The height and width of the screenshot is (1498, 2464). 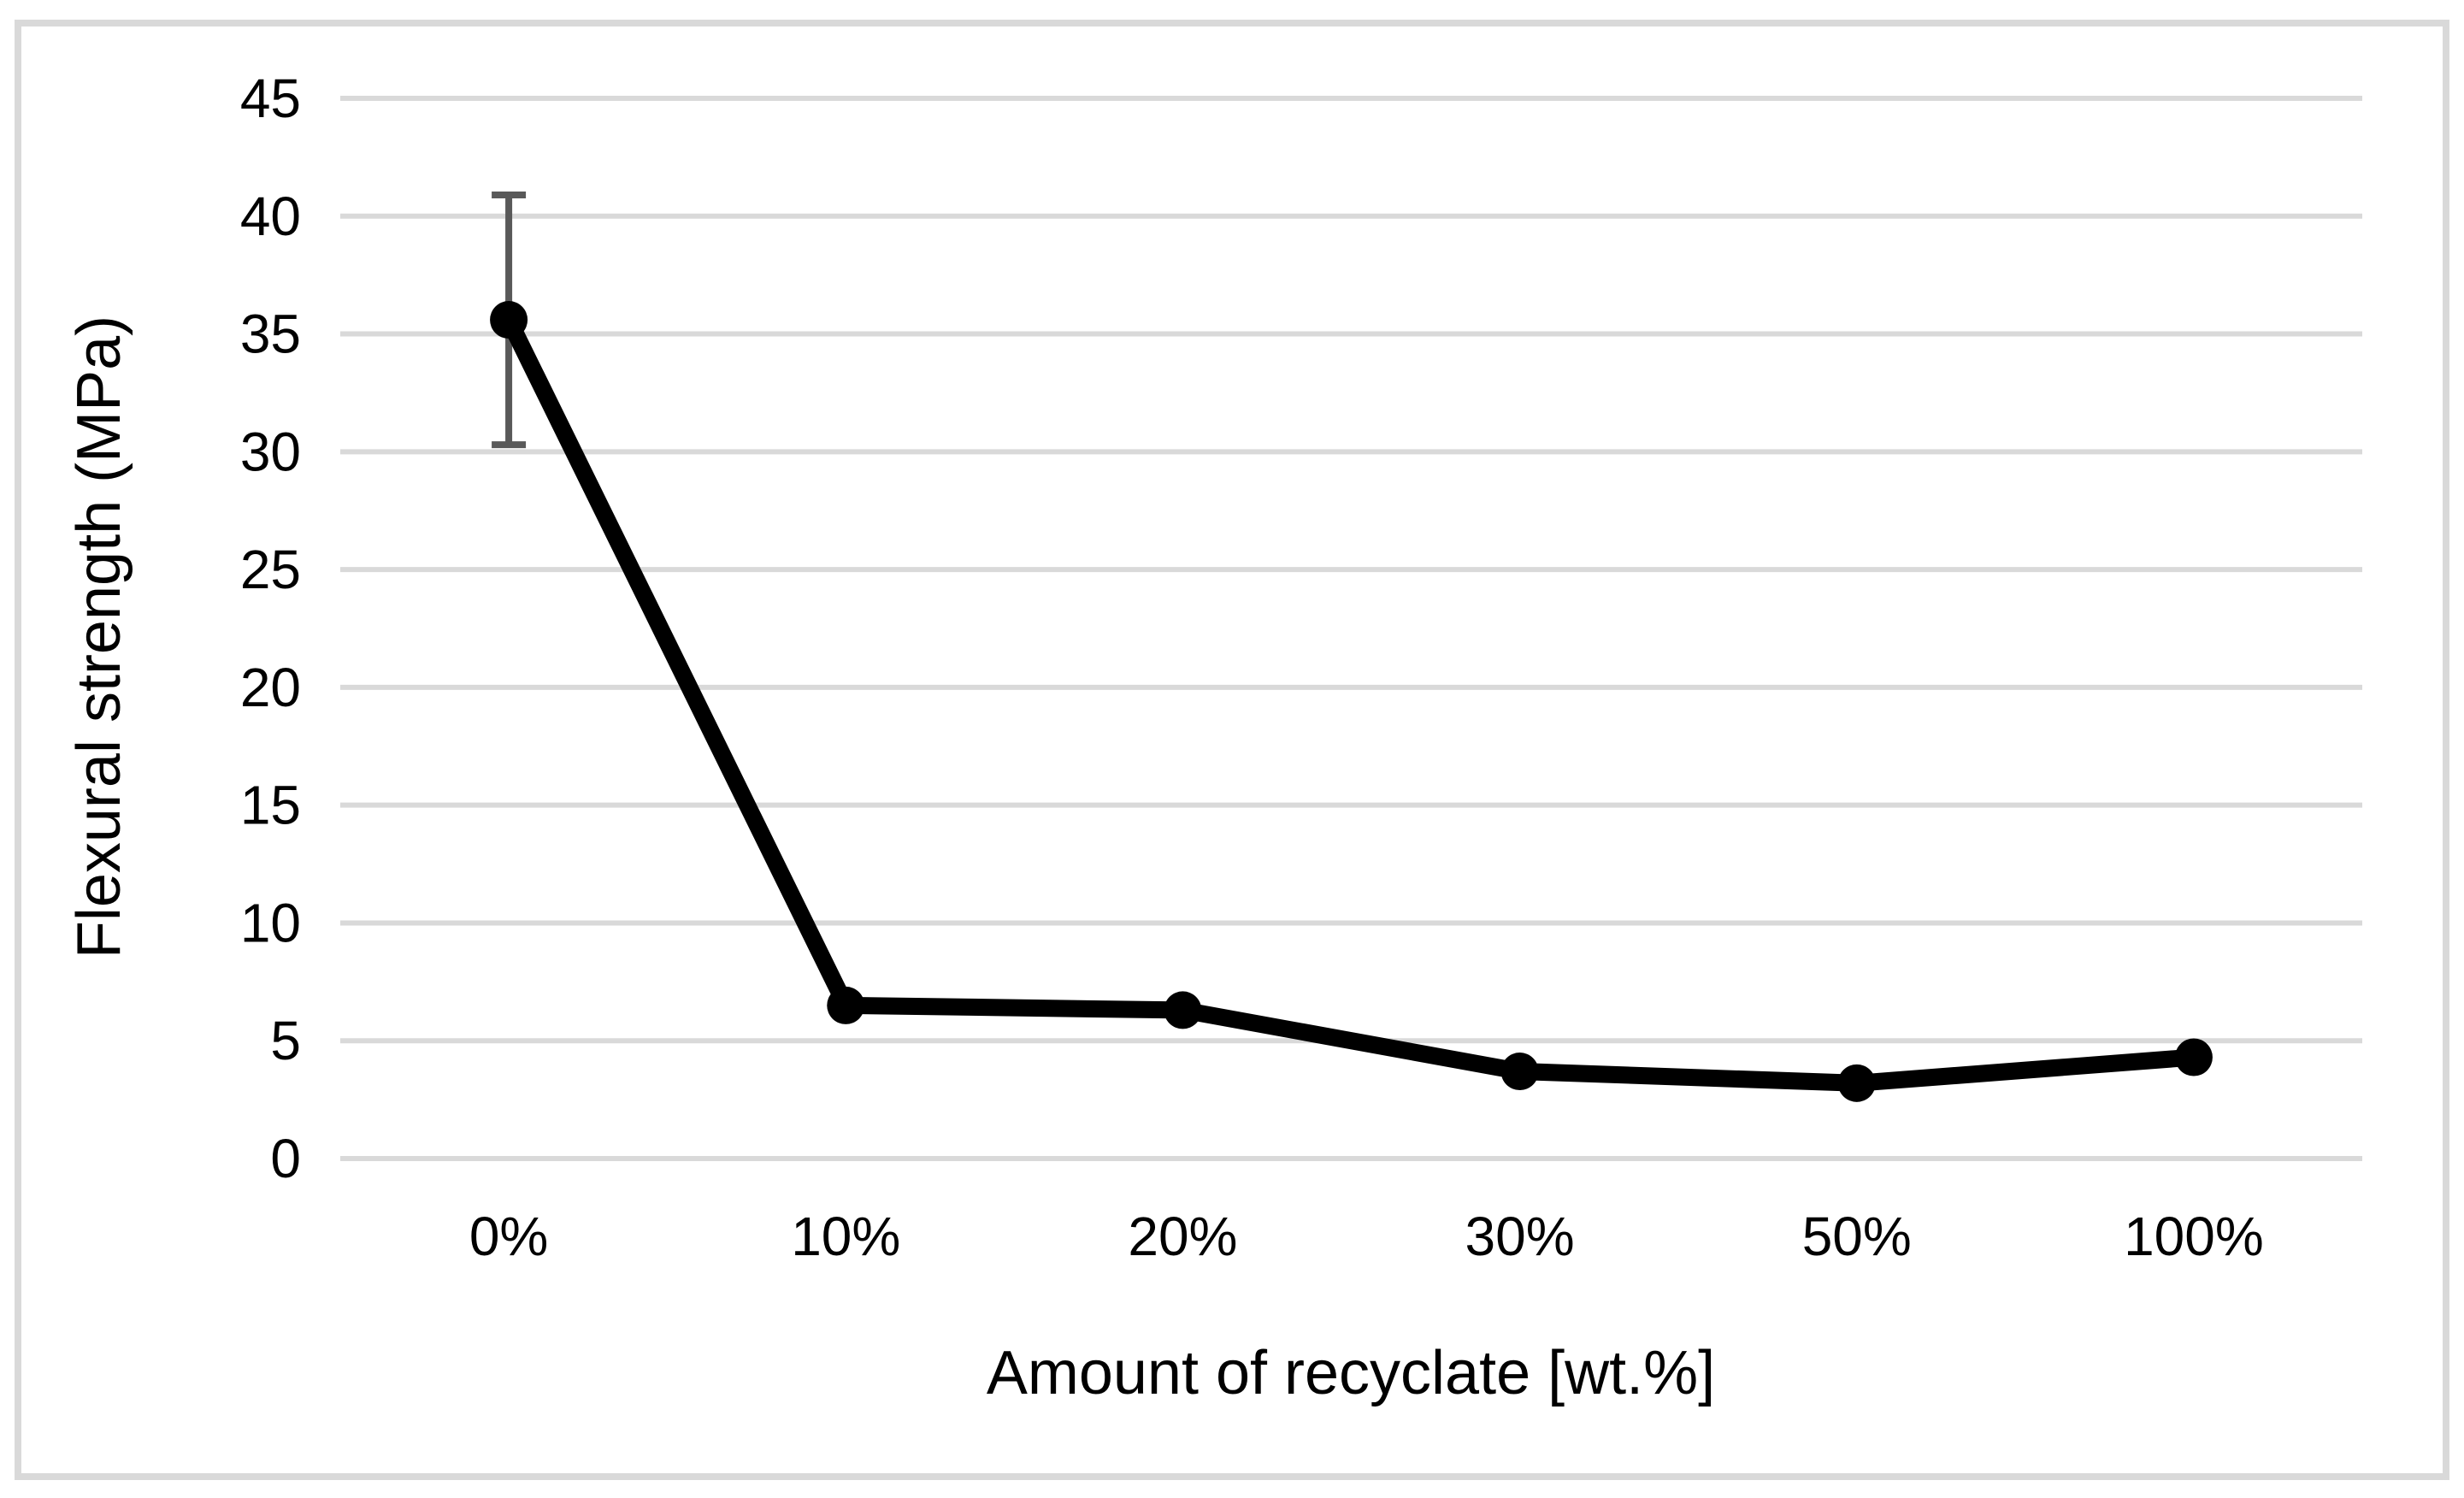 What do you see at coordinates (509, 320) in the screenshot?
I see `data-point-0%` at bounding box center [509, 320].